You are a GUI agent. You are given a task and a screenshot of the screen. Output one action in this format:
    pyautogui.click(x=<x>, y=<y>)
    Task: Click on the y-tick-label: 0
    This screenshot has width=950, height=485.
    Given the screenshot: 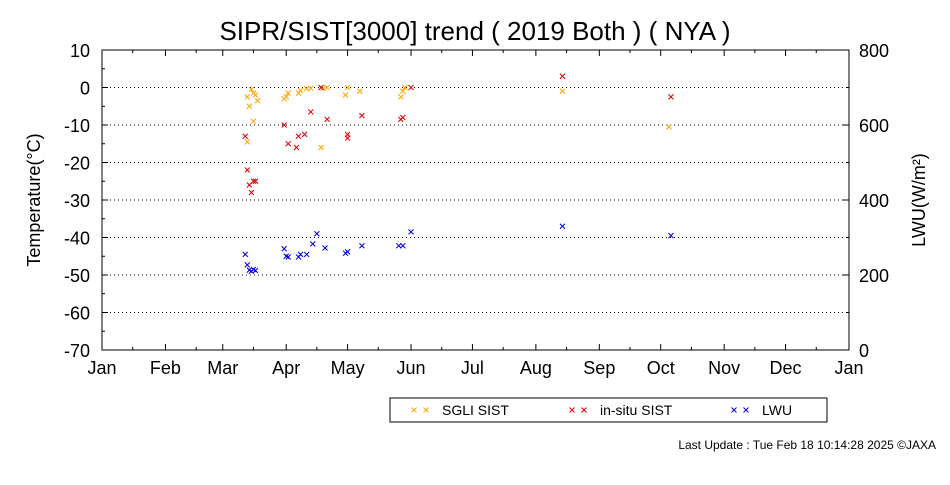 What is the action you would take?
    pyautogui.click(x=85, y=89)
    